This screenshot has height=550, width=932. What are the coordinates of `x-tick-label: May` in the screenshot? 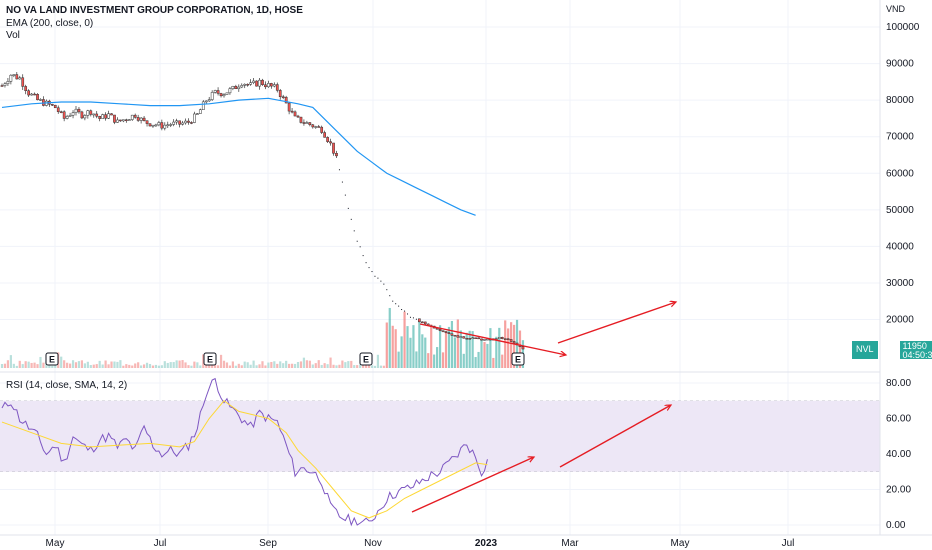 It's located at (680, 543).